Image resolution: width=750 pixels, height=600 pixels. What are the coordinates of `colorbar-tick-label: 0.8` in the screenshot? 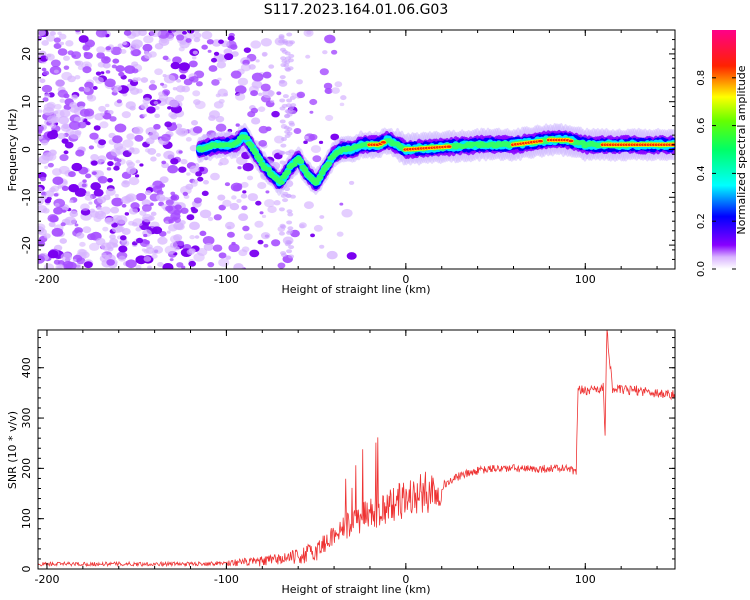 It's located at (701, 78).